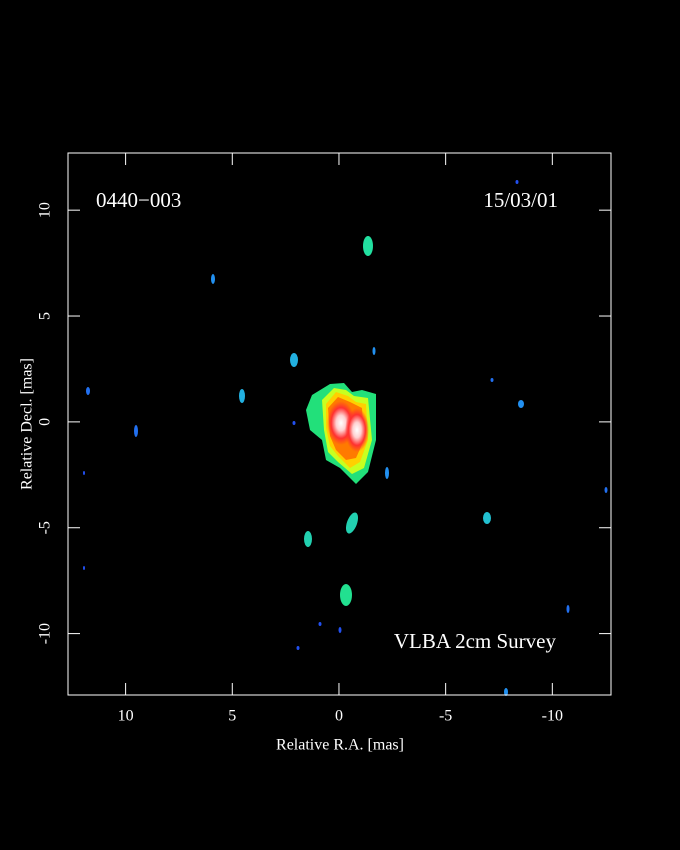  I want to click on x-tick-label: -5, so click(445, 716).